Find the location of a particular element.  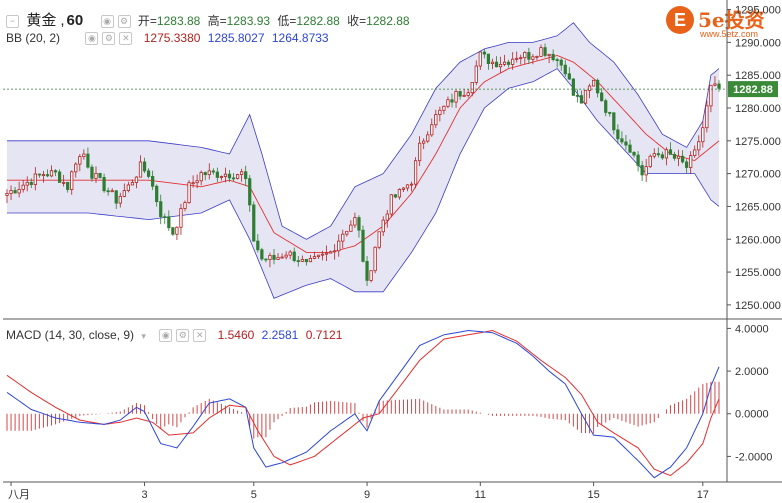

time-label: 11 is located at coordinates (480, 495).